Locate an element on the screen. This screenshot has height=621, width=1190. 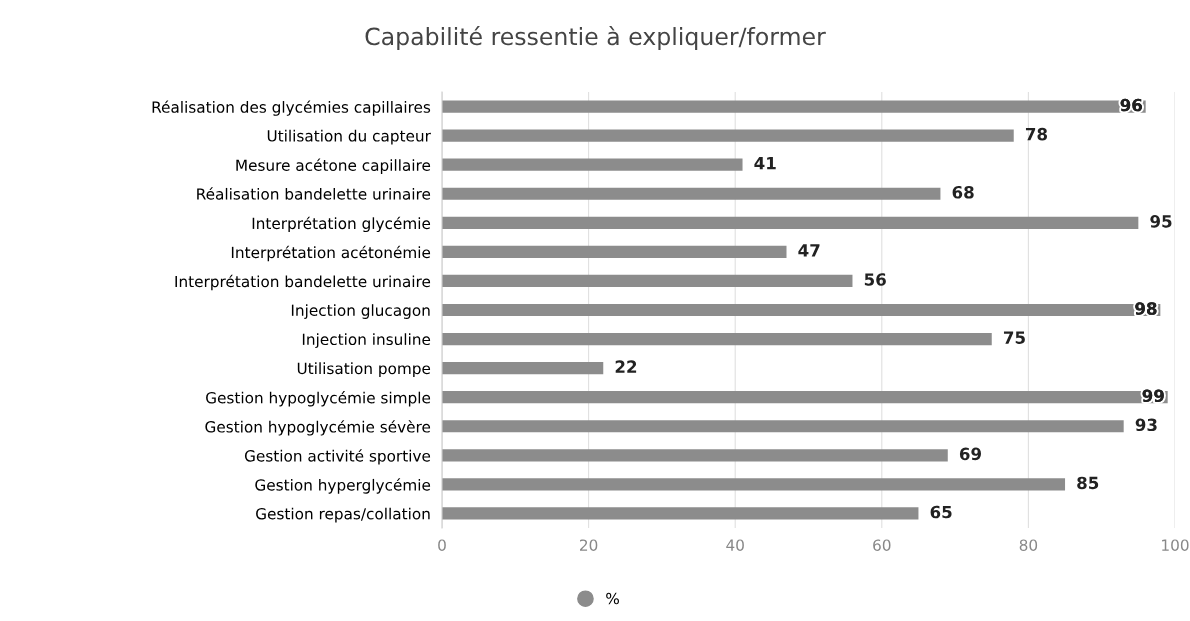
data-label: 96 is located at coordinates (1131, 105).